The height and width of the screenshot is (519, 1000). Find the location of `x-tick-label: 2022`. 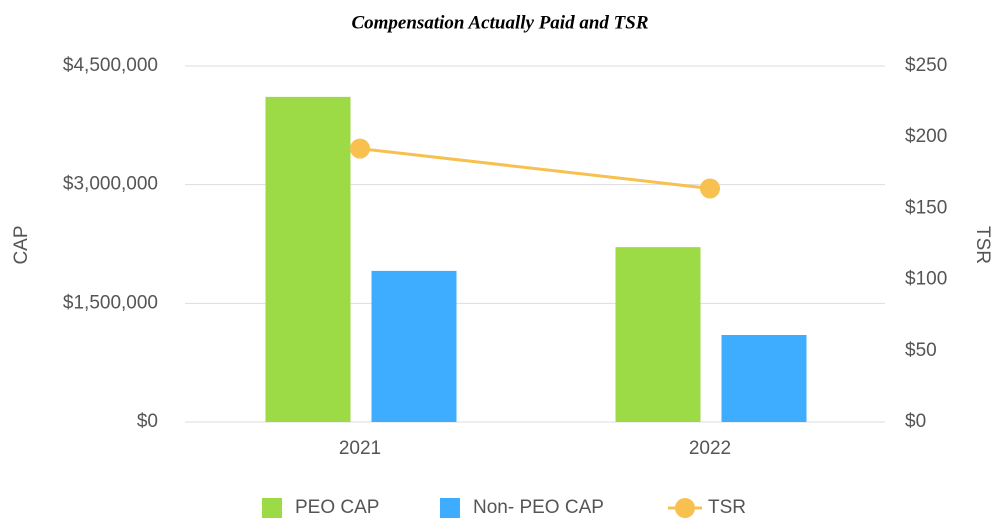

x-tick-label: 2022 is located at coordinates (710, 448).